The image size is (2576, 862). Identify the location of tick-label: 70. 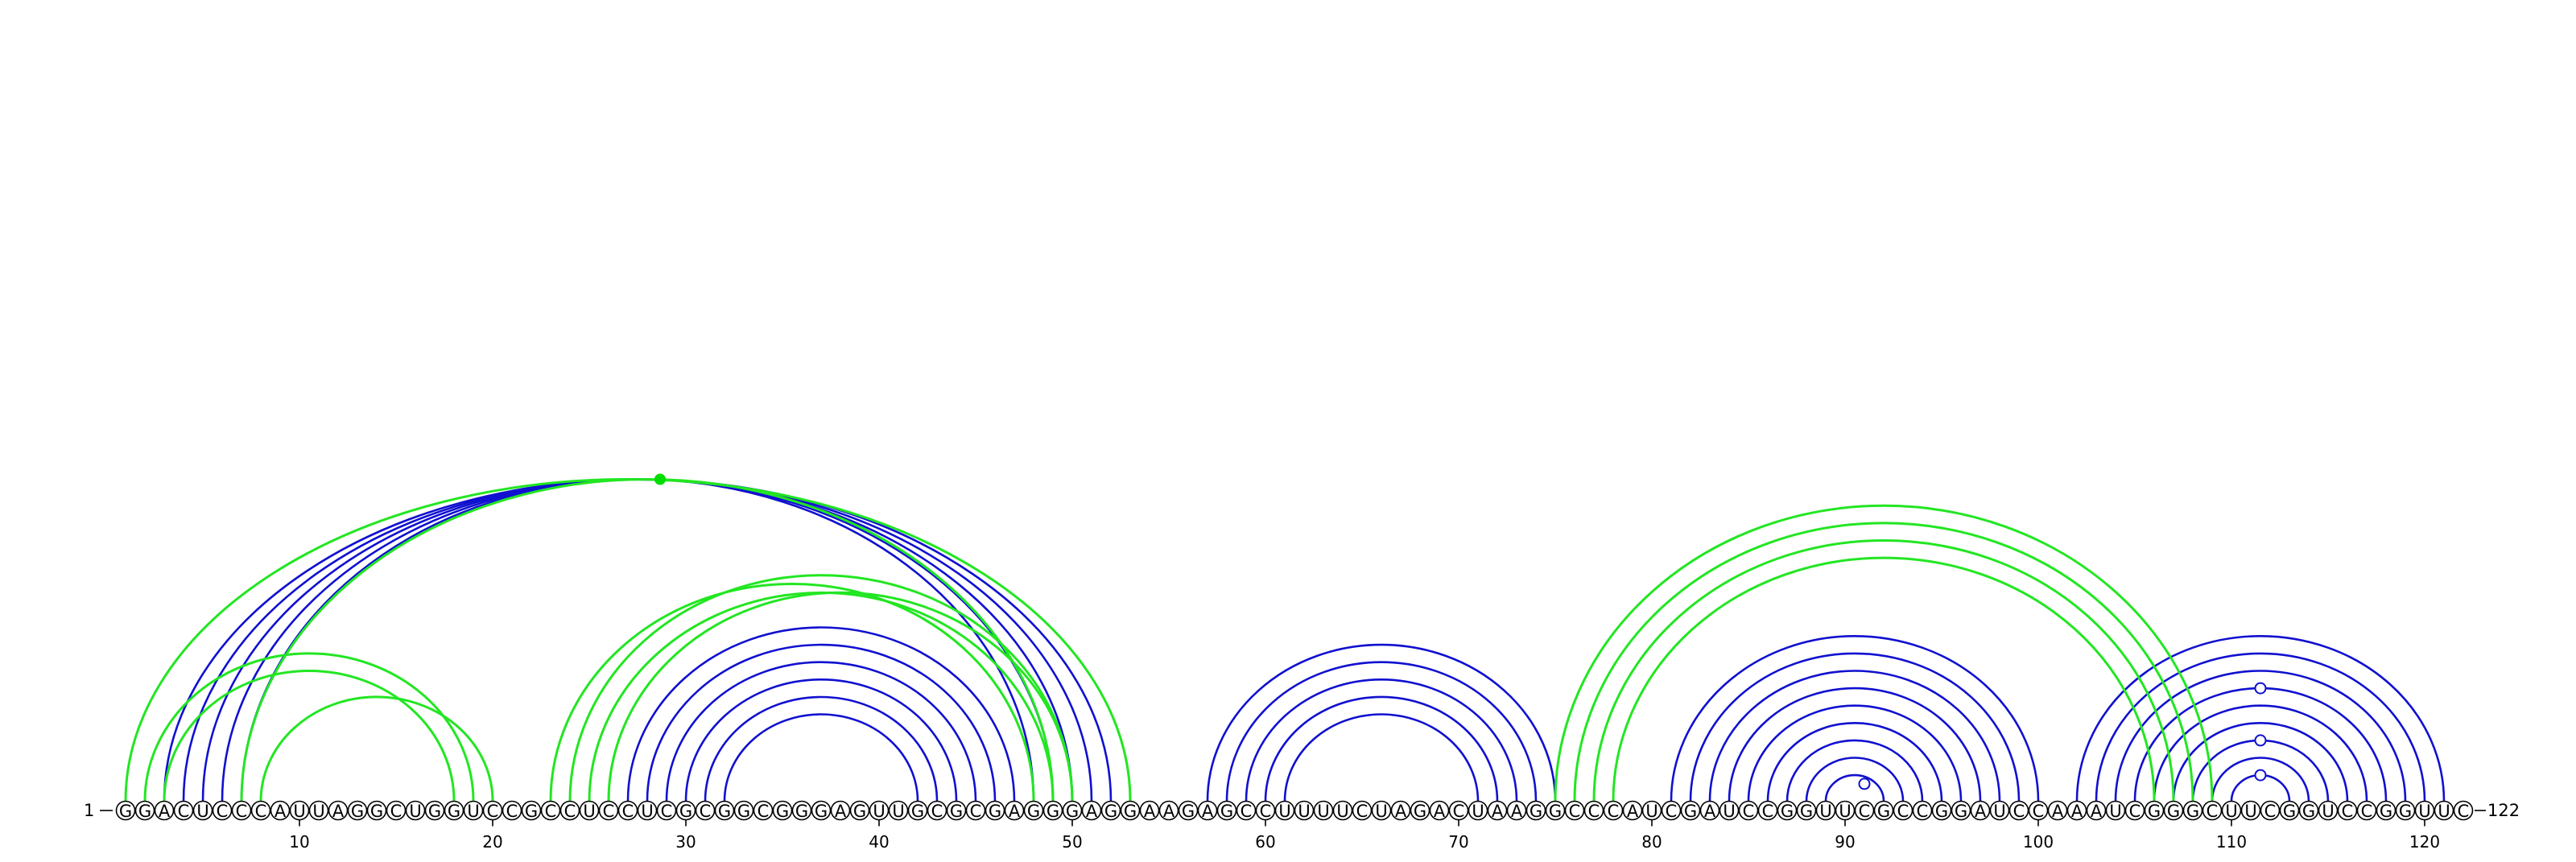
(1458, 842).